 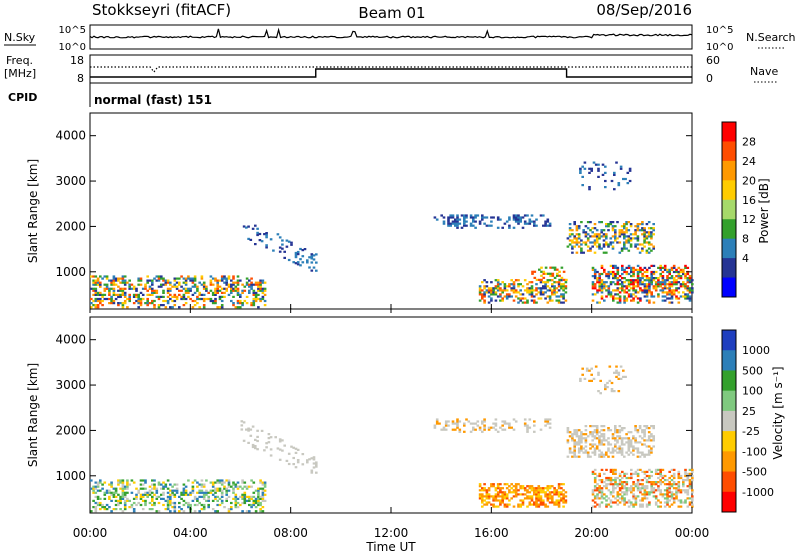 I want to click on power-colorbar-label: Power [dB], so click(x=764, y=210).